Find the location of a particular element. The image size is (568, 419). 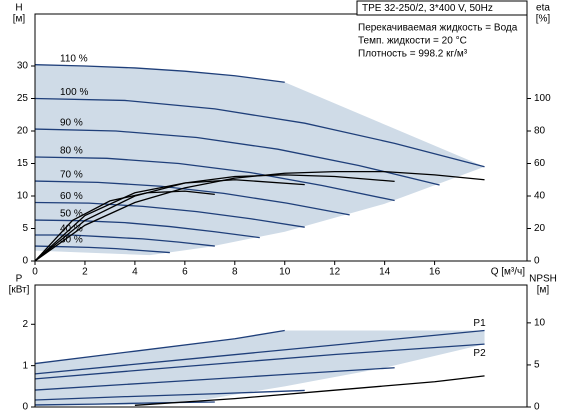

y2-tick-label: 100 is located at coordinates (542, 98).